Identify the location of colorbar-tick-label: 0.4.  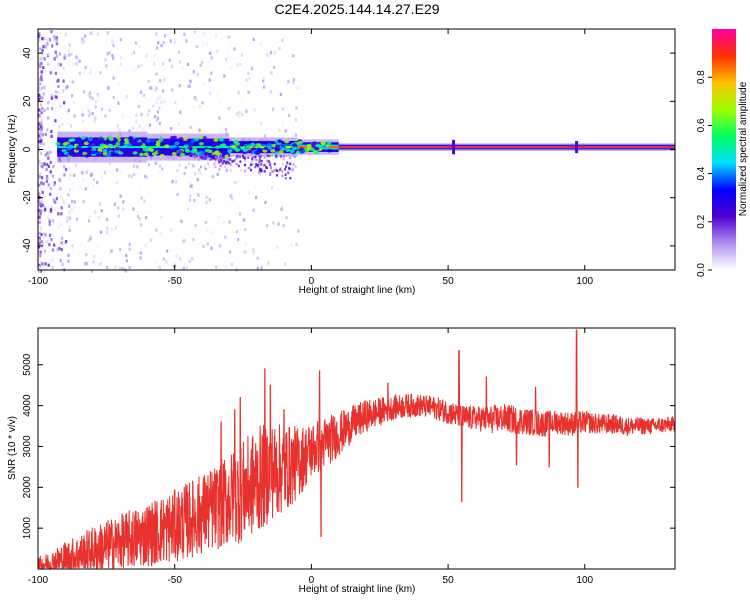
(701, 173).